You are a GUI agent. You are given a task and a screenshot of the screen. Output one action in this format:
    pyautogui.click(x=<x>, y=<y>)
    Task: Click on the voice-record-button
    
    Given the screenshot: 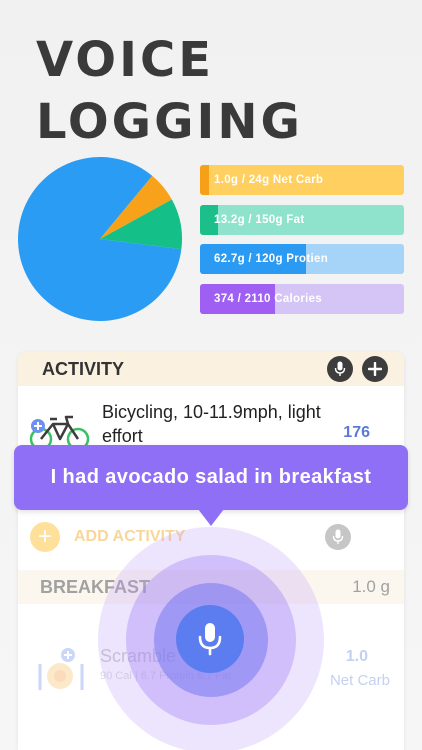 What is the action you would take?
    pyautogui.click(x=210, y=639)
    